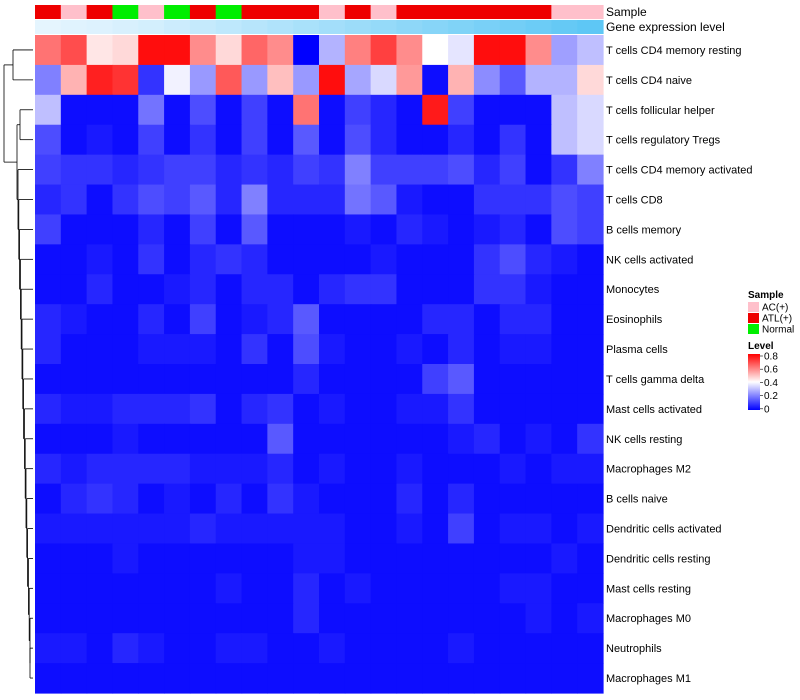 This screenshot has height=700, width=800. What do you see at coordinates (767, 409) in the screenshot?
I see `legend-tick-label: 0` at bounding box center [767, 409].